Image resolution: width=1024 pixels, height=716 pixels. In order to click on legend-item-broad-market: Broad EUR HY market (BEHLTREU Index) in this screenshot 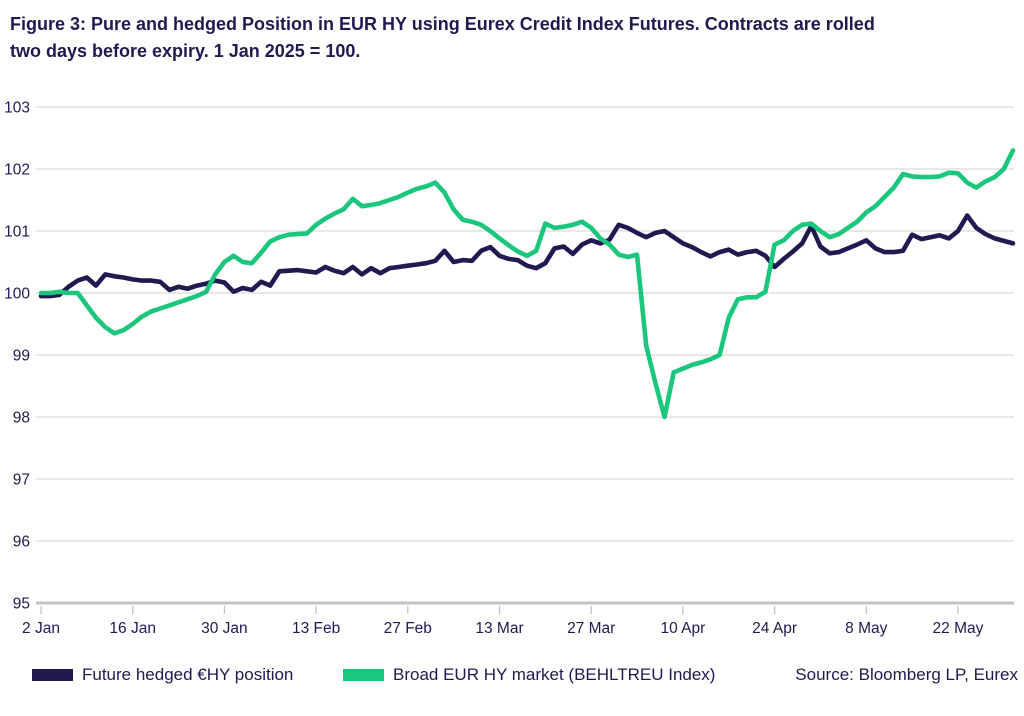, I will do `click(529, 675)`.